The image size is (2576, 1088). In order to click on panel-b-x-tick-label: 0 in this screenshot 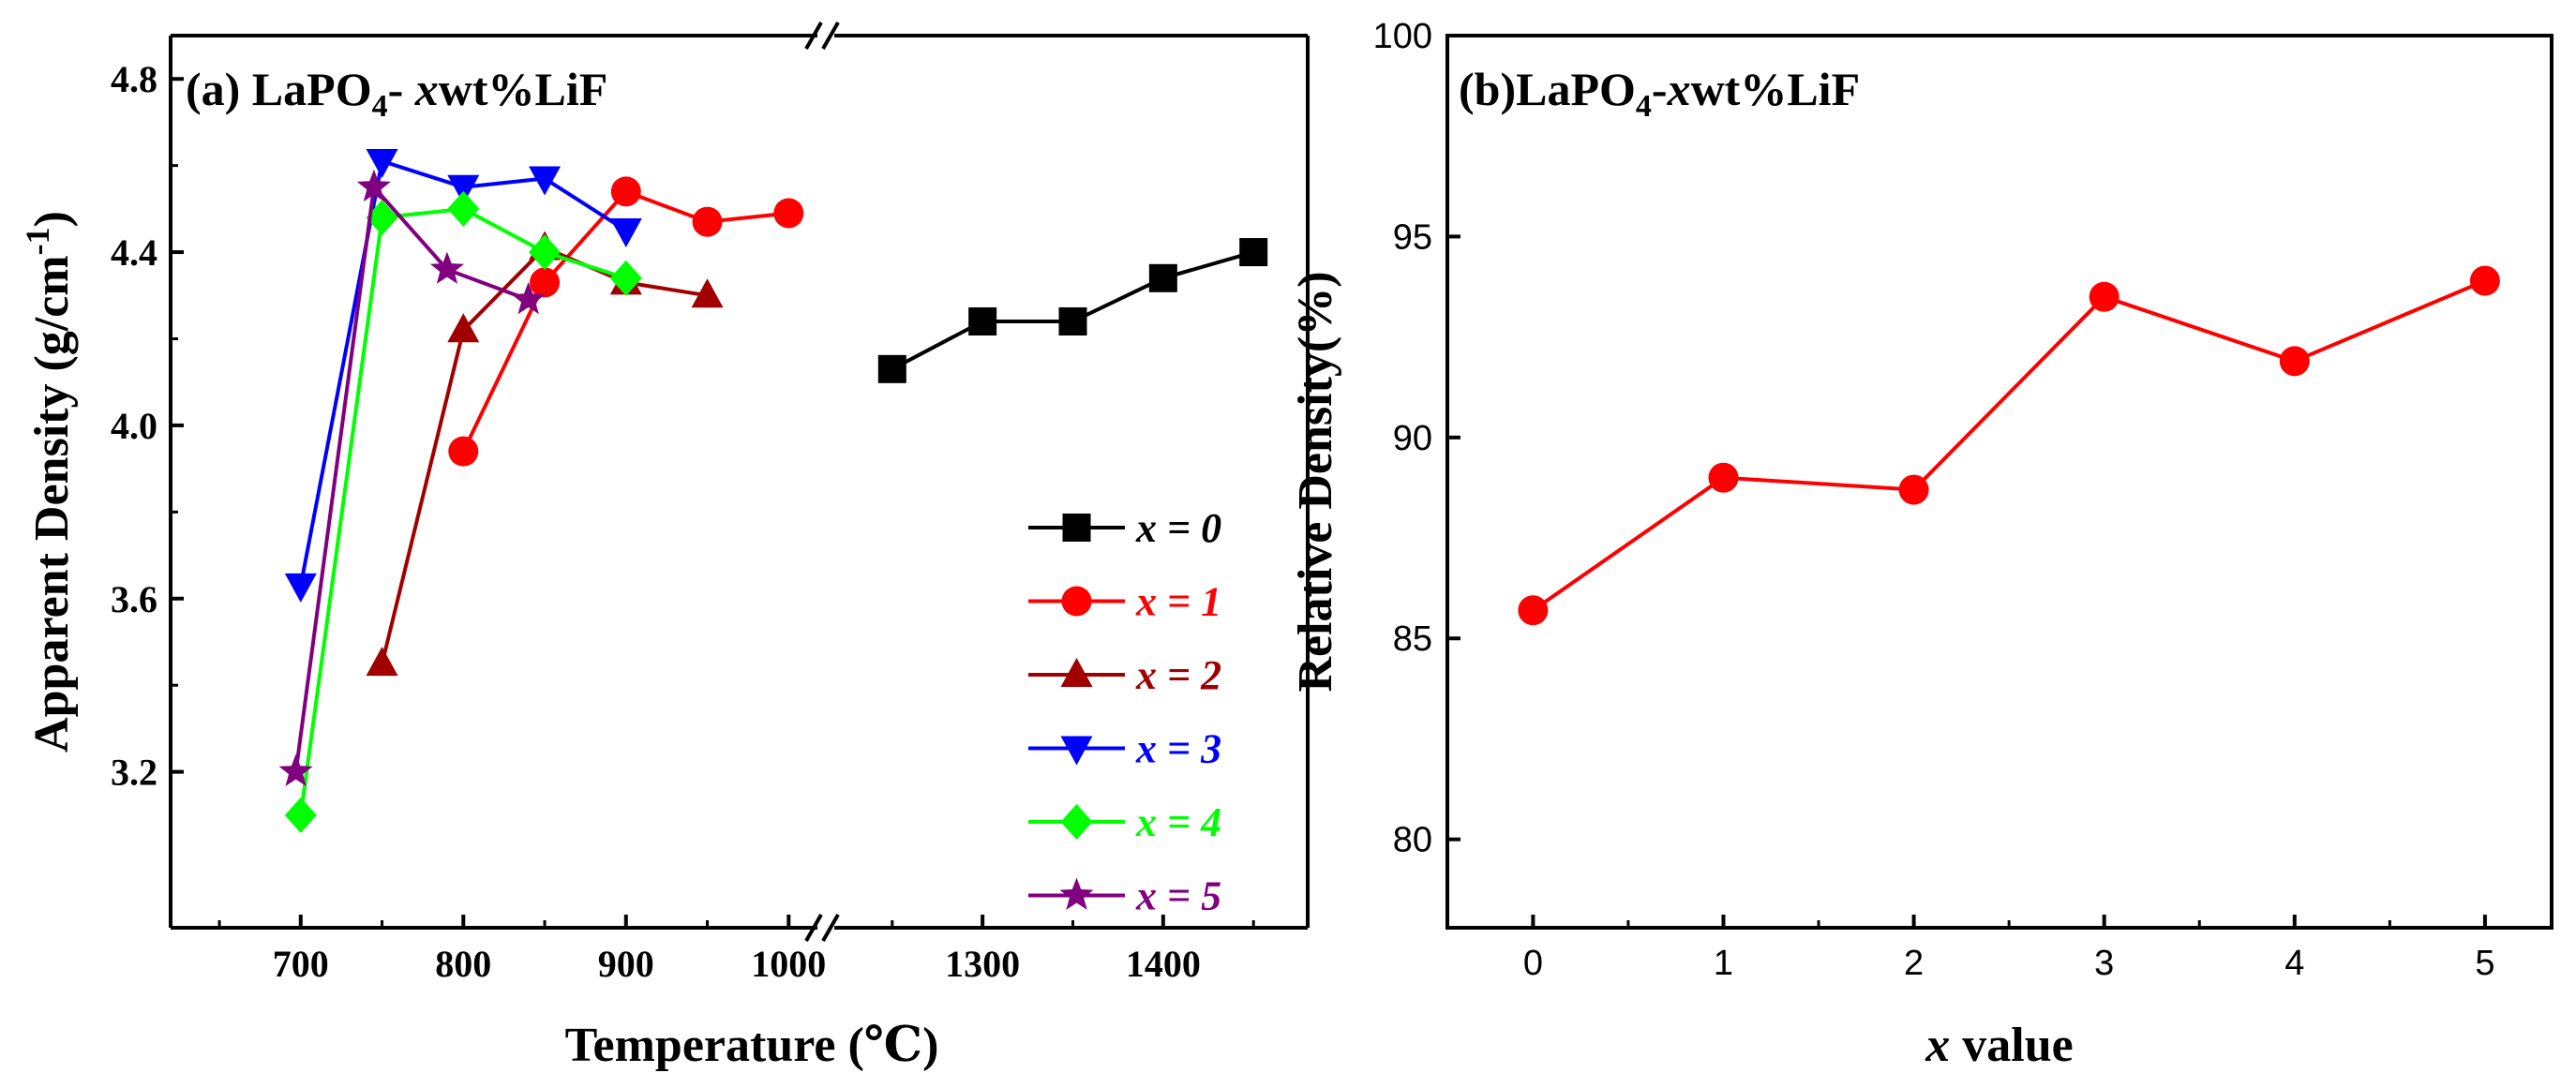, I will do `click(1533, 963)`.